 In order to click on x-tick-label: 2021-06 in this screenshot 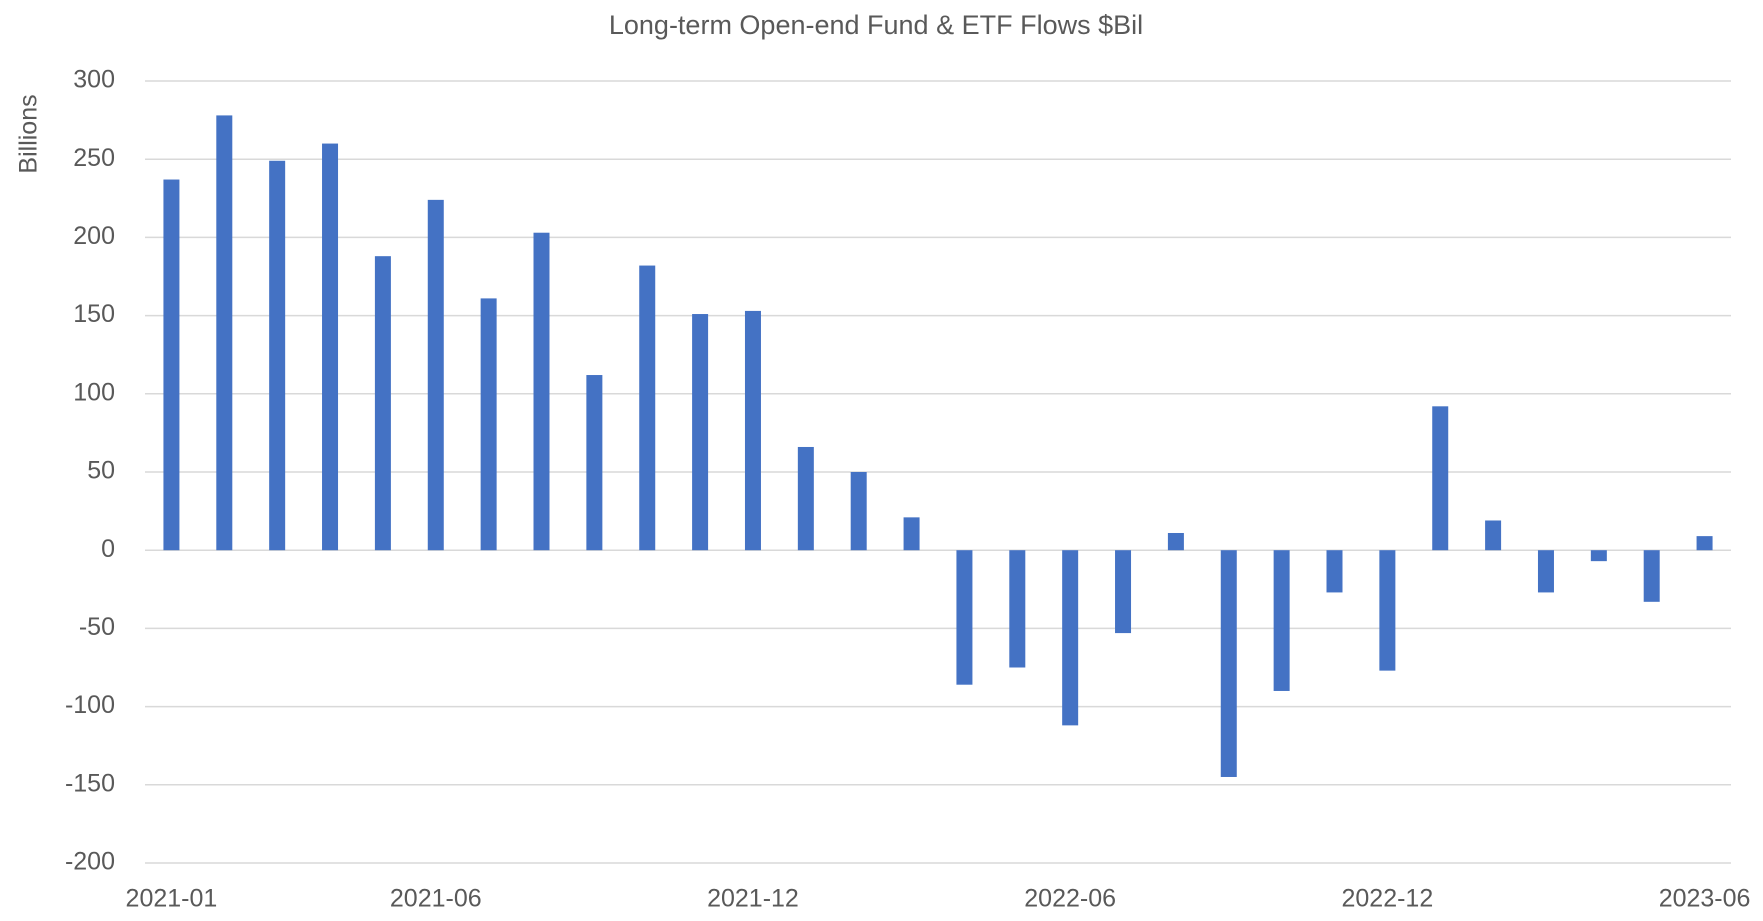, I will do `click(436, 899)`.